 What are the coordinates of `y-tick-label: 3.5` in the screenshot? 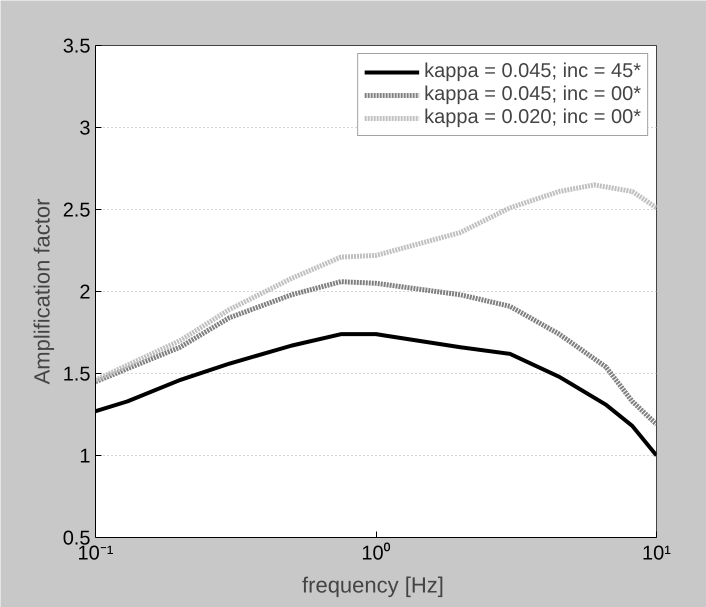 It's located at (76, 47).